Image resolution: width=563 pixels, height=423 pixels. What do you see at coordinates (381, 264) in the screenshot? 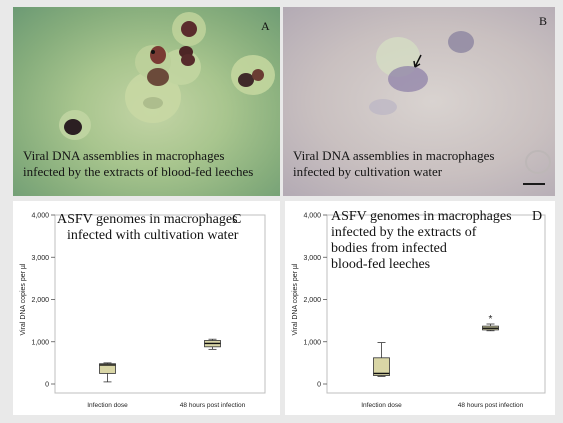
I see `chart-d-title-line4: blood-fed leeches` at bounding box center [381, 264].